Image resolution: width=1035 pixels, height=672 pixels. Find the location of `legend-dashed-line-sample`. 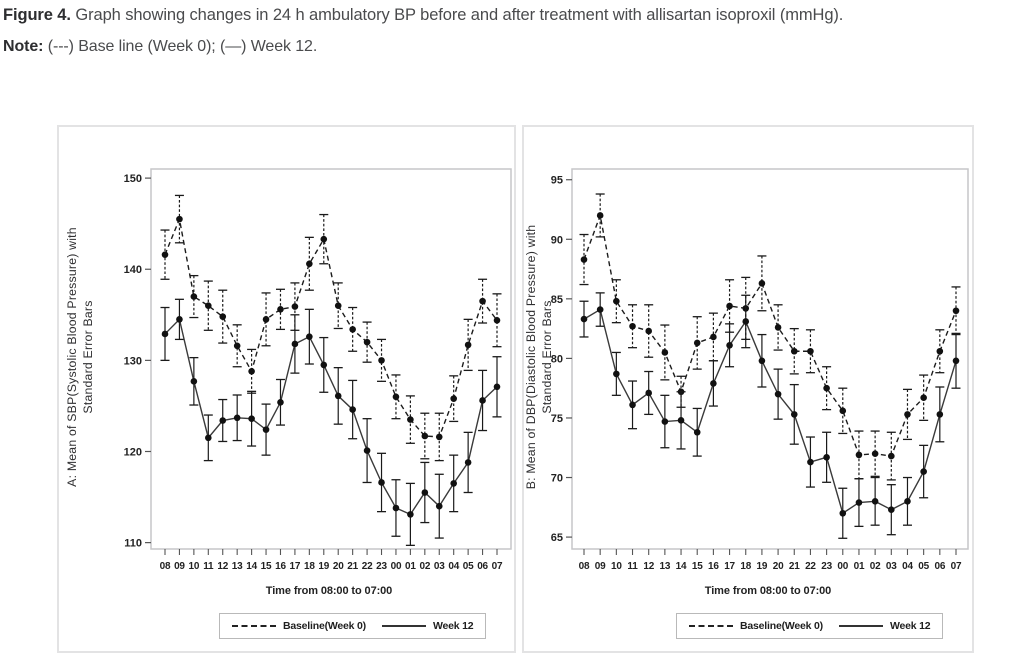

legend-dashed-line-sample is located at coordinates (254, 626).